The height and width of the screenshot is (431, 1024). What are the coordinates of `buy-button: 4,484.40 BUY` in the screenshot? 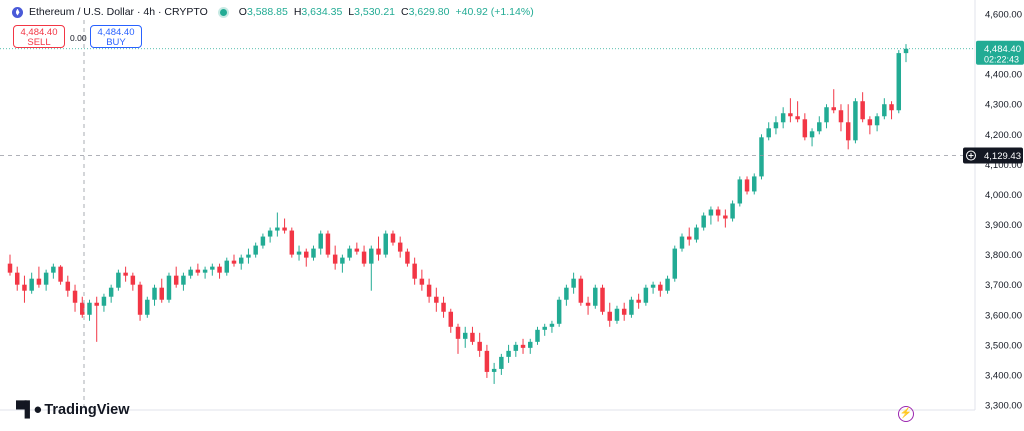 It's located at (116, 36).